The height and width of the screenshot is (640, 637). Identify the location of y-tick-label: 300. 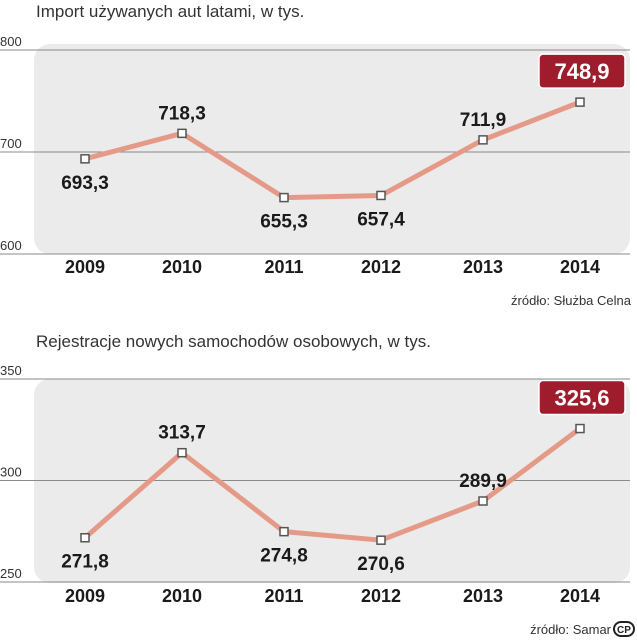
(11, 472).